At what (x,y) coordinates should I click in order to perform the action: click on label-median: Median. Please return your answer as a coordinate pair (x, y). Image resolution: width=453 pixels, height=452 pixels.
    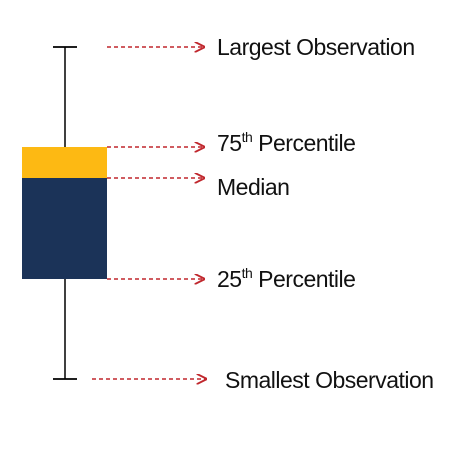
    Looking at the image, I should click on (253, 187).